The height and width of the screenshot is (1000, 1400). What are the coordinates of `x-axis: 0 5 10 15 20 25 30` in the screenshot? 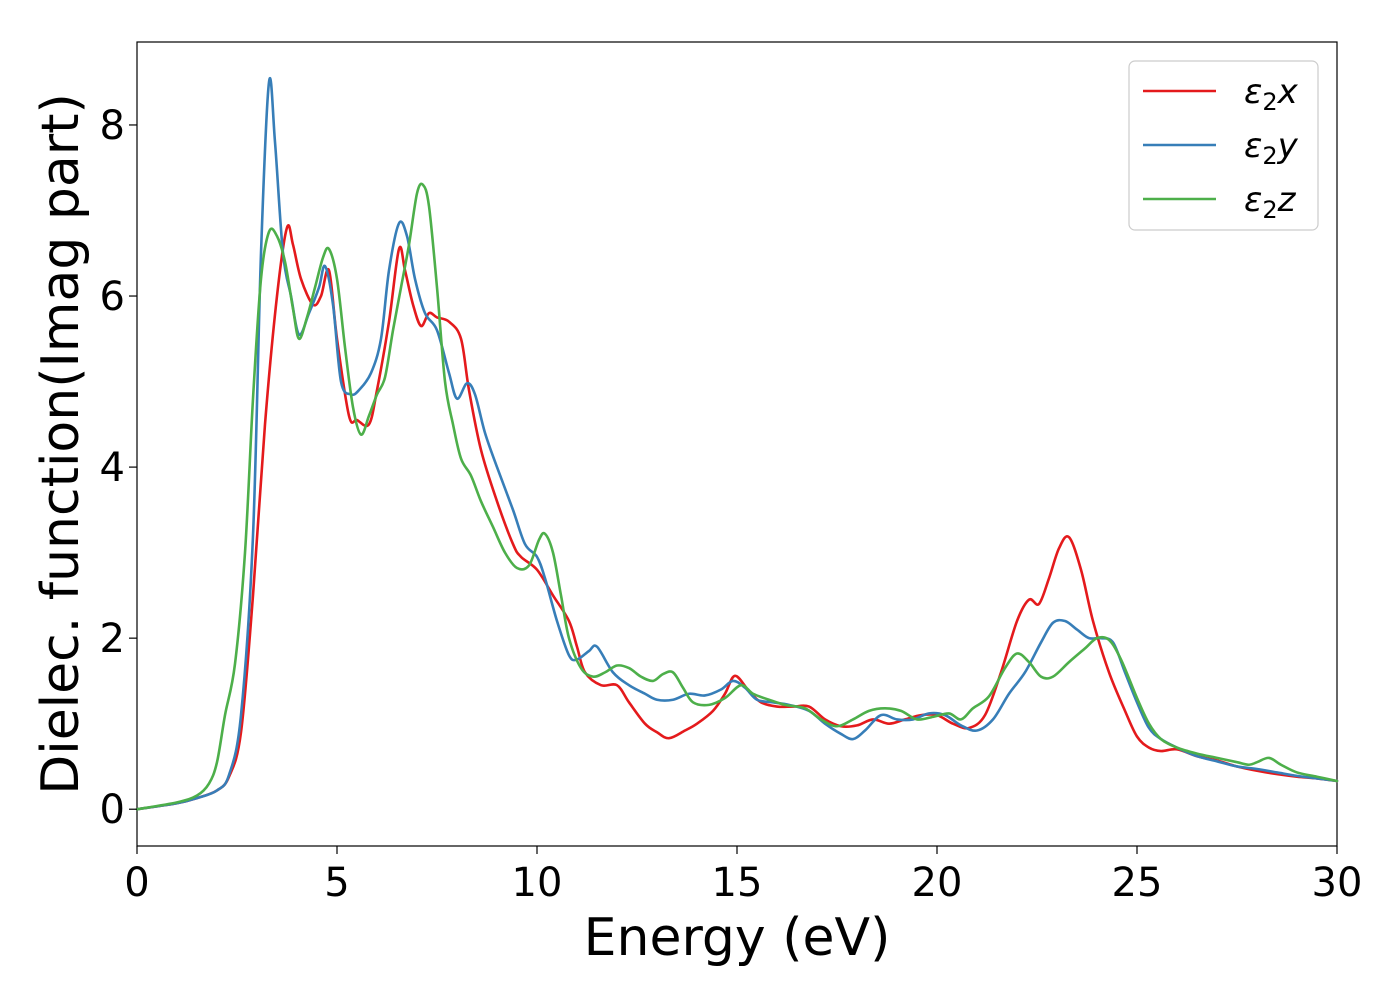 It's located at (743, 876).